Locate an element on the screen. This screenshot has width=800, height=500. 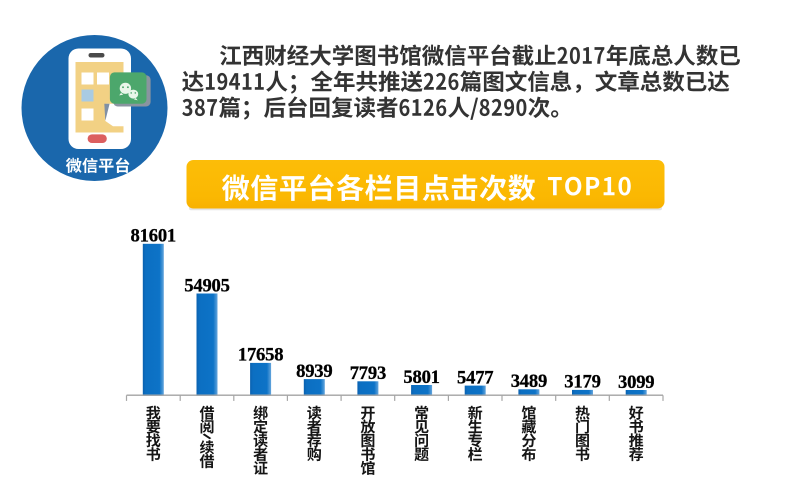
svg-text: 3489 is located at coordinates (529, 381).